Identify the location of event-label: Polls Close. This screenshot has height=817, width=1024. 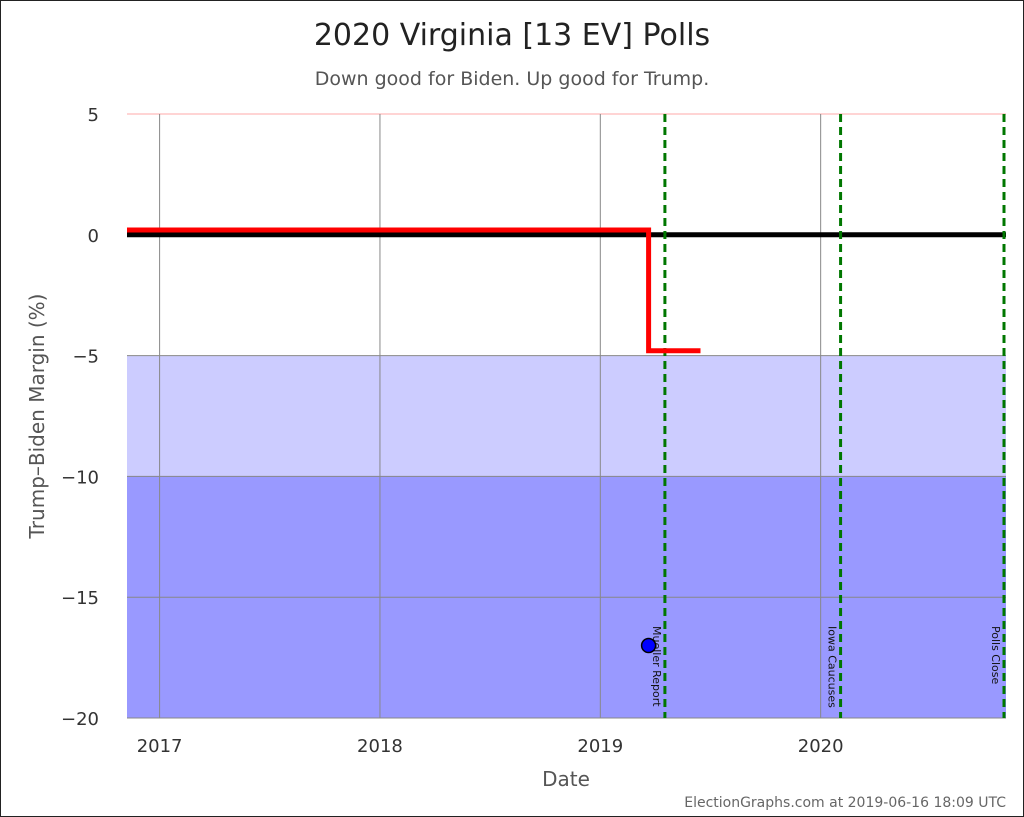
(995, 655).